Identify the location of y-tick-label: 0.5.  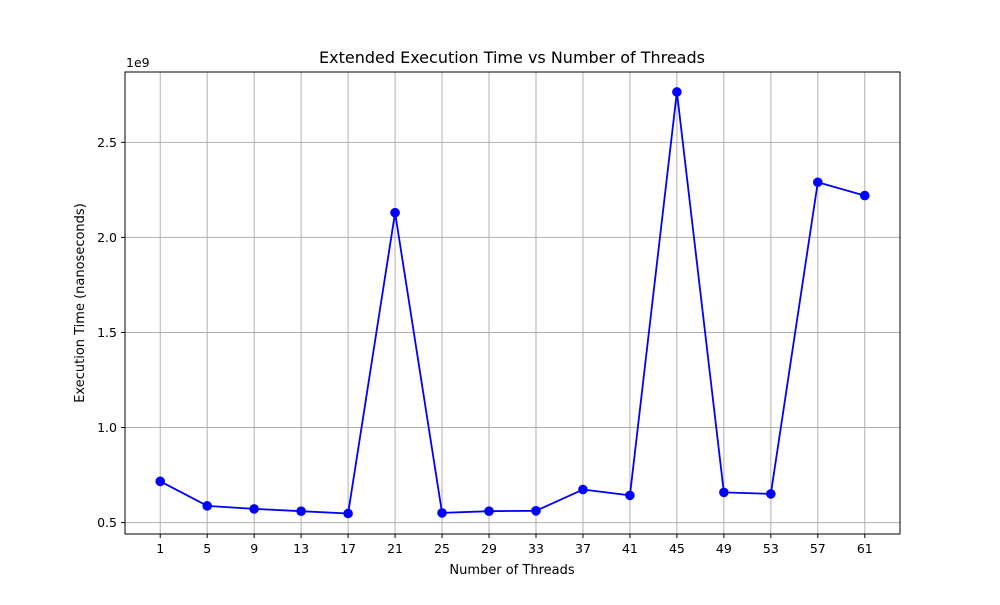
(107, 522).